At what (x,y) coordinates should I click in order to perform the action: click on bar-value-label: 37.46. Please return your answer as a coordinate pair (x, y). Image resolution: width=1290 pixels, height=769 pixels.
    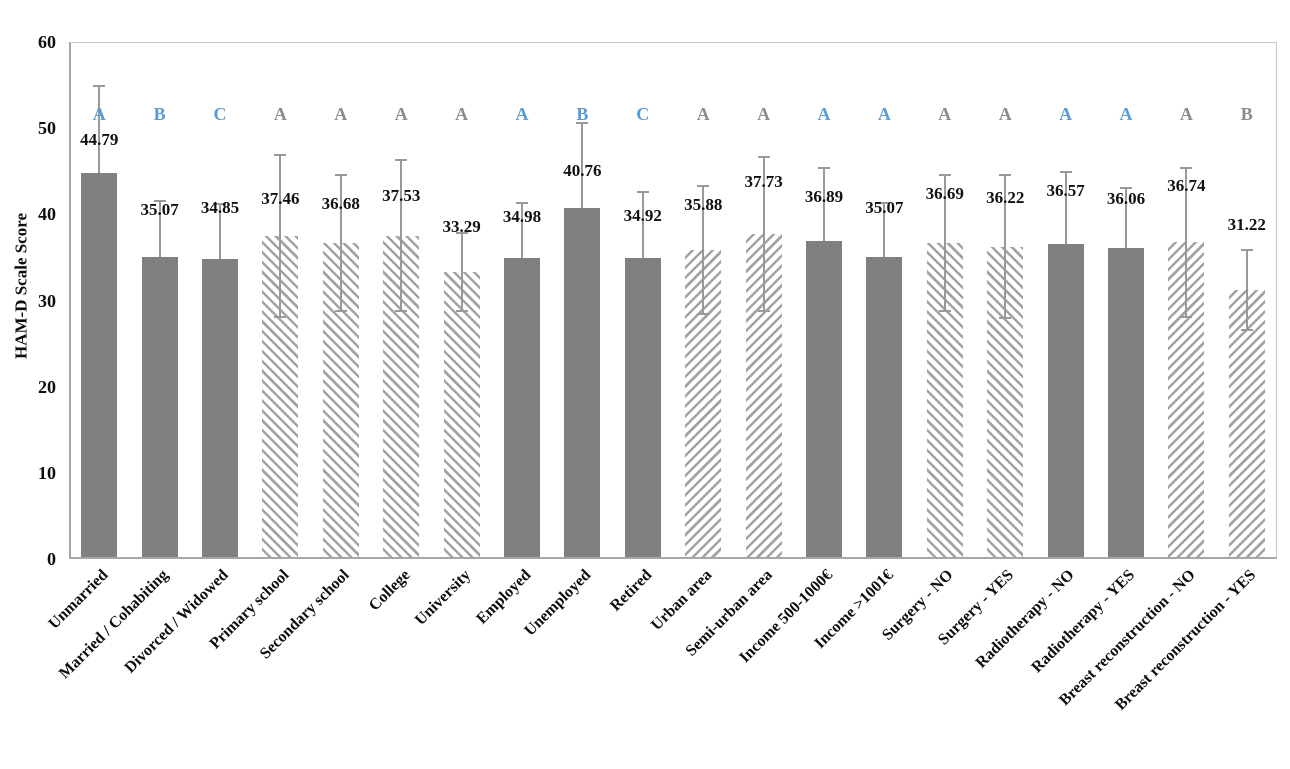
    Looking at the image, I should click on (280, 198).